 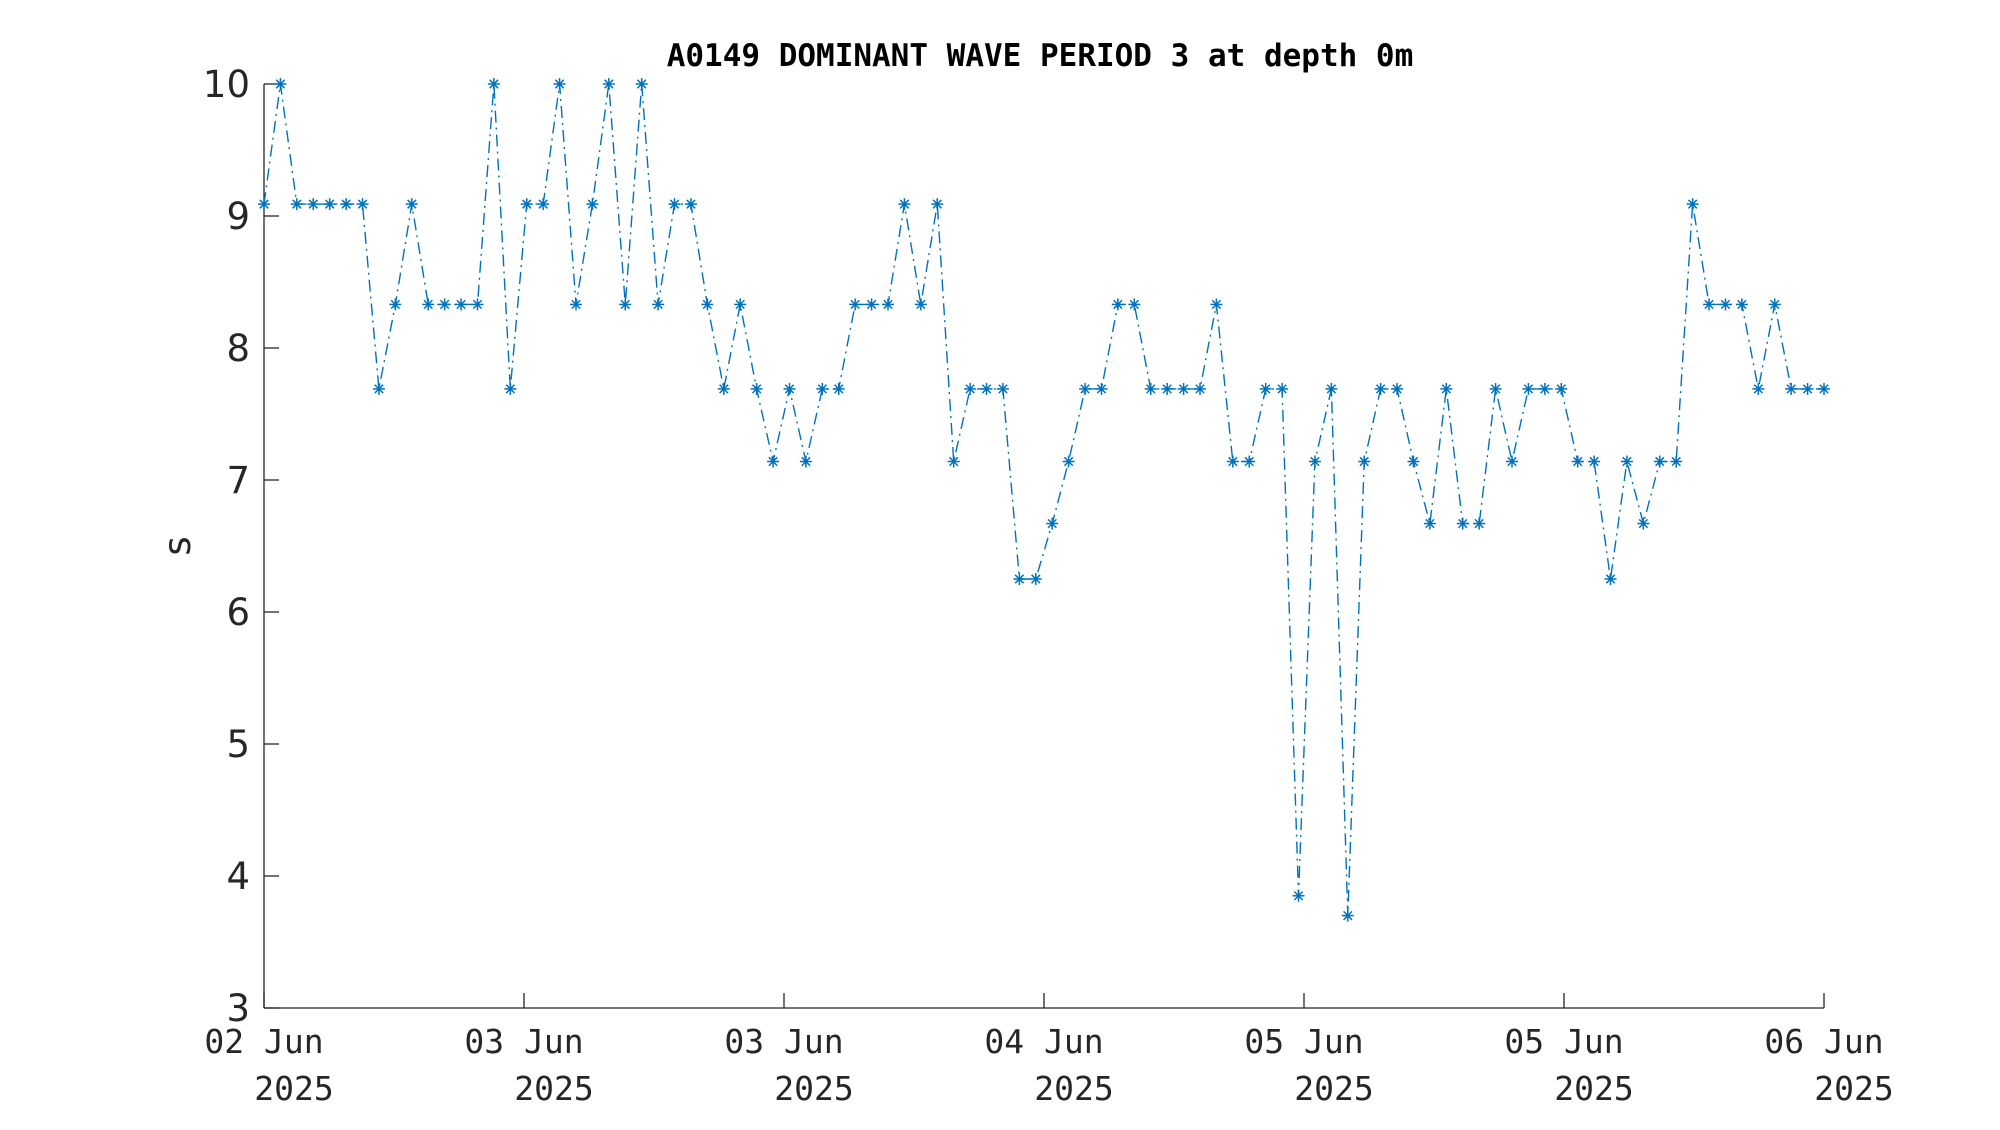 What do you see at coordinates (177, 545) in the screenshot?
I see `y-axis-label: s` at bounding box center [177, 545].